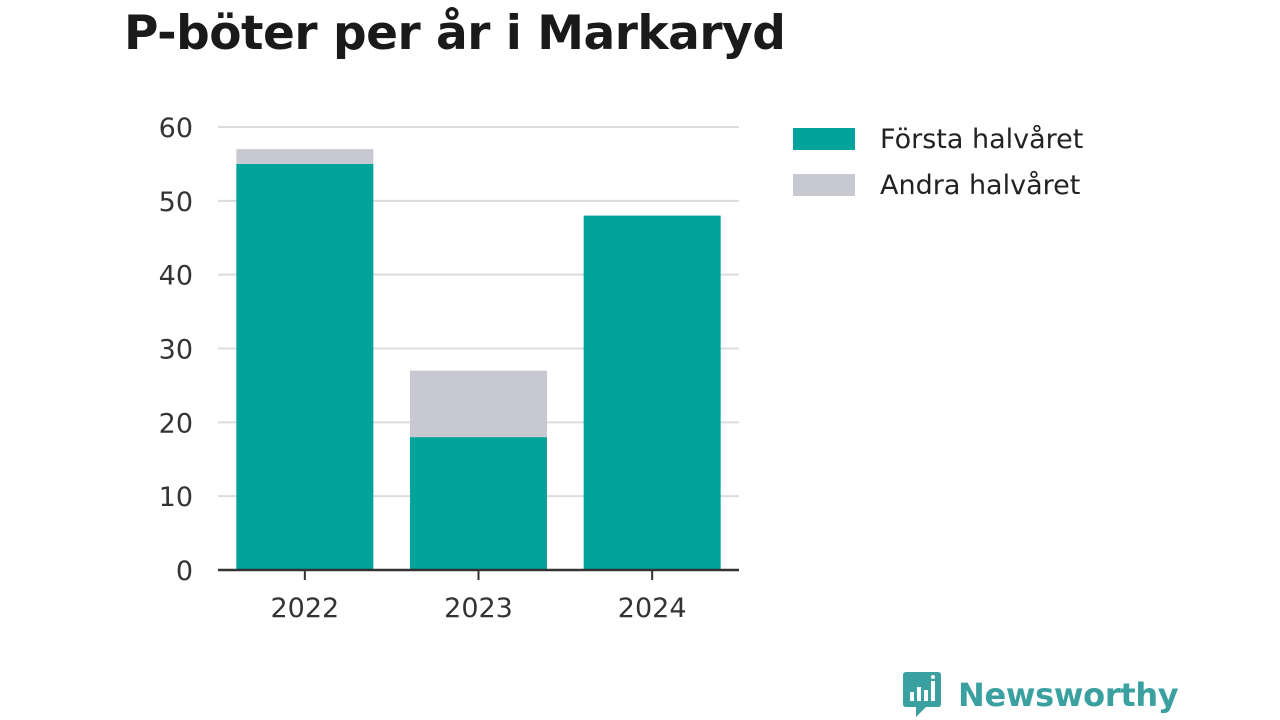 The image size is (1280, 720). I want to click on y-tick-label: 30, so click(176, 350).